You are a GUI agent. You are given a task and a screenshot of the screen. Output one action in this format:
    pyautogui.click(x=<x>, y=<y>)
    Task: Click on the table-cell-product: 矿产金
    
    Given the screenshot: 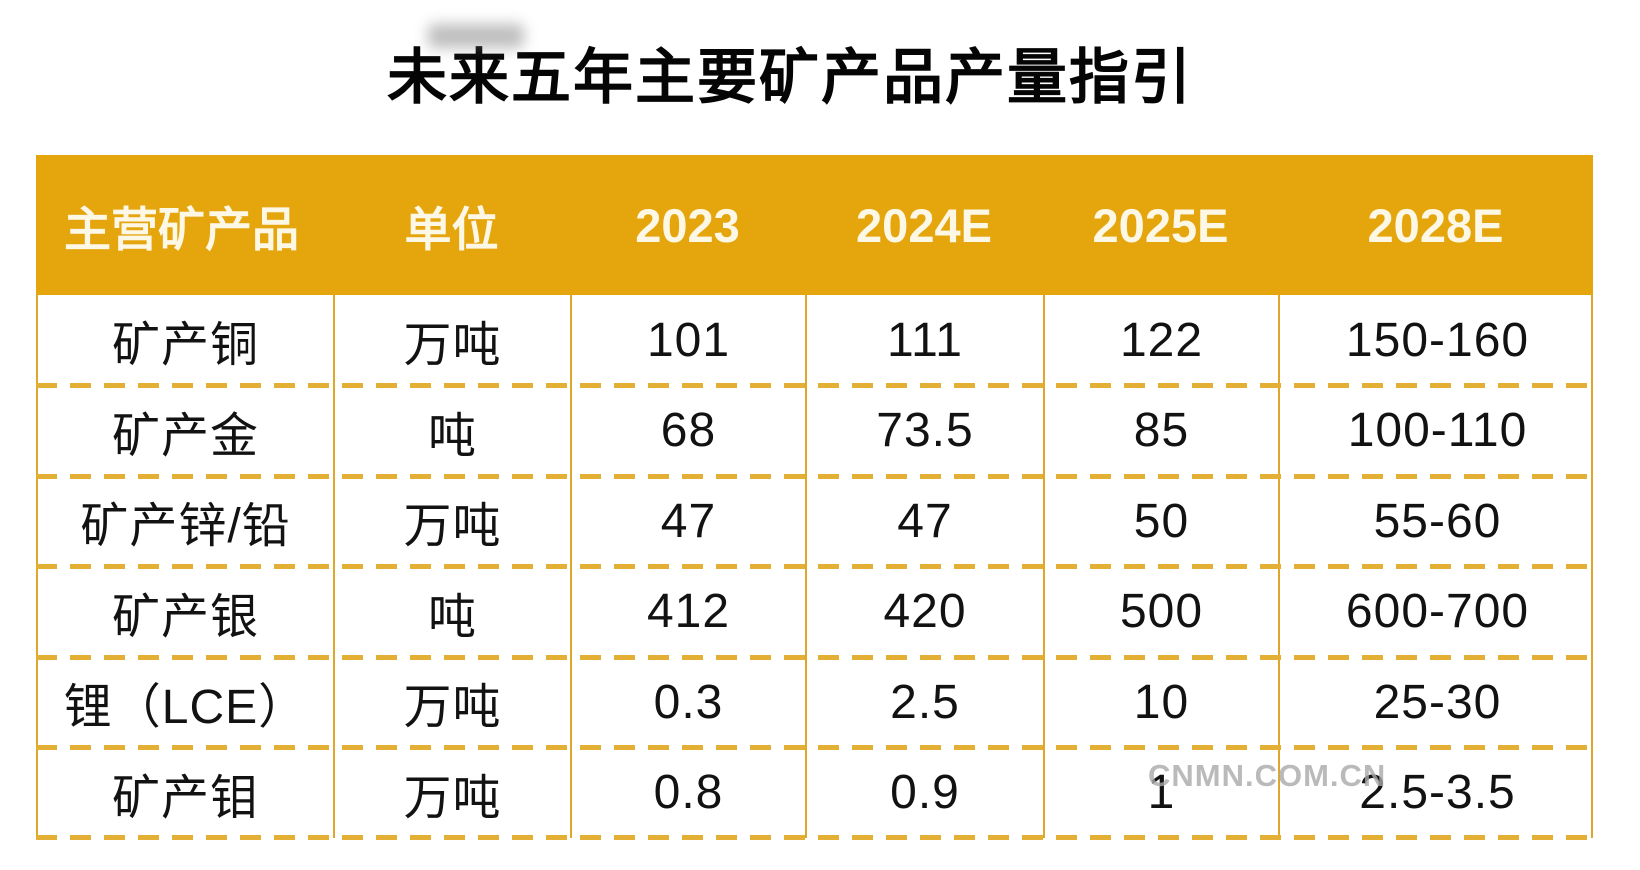 What is the action you would take?
    pyautogui.click(x=186, y=430)
    